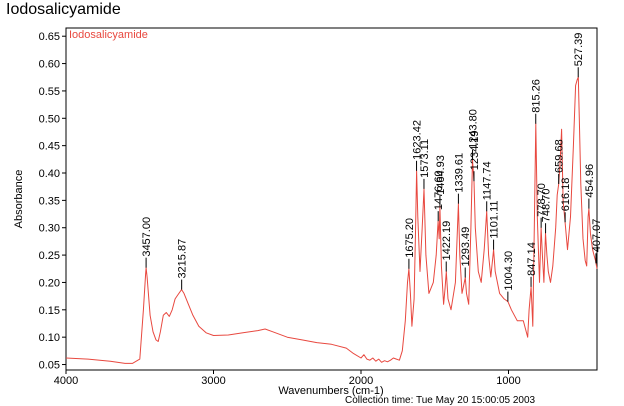 Image resolution: width=624 pixels, height=406 pixels. Describe the element at coordinates (49, 92) in the screenshot. I see `y-tick-label: 0.55` at that location.